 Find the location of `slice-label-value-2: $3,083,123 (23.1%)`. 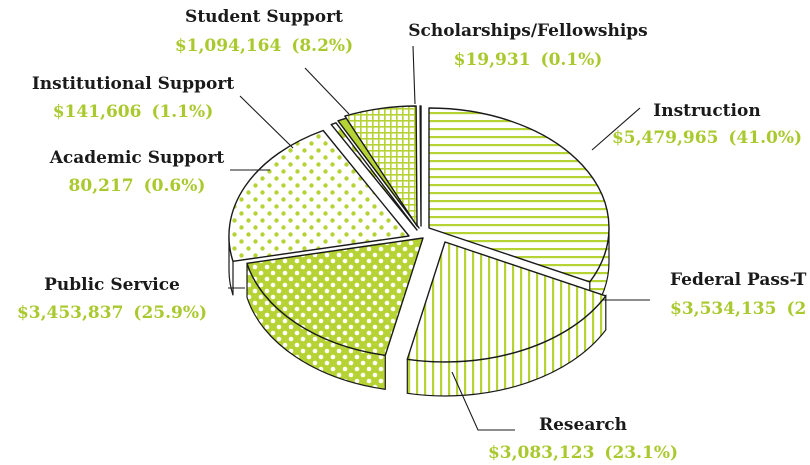

slice-label-value-2: $3,083,123 (23.1%) is located at coordinates (583, 453).